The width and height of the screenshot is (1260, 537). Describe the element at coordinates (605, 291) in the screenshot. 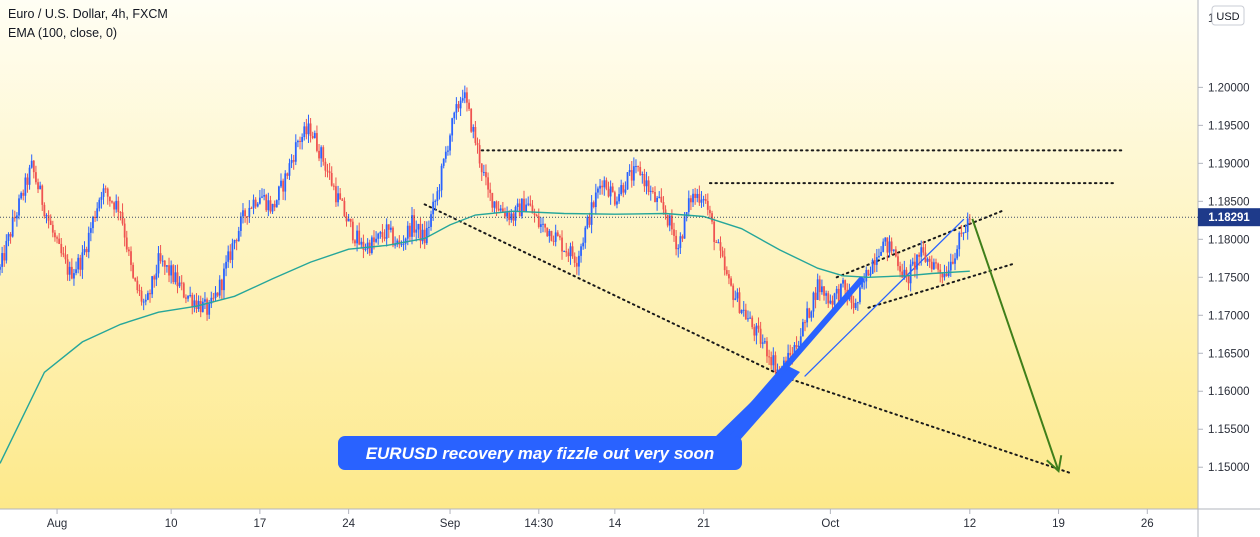

I see `channel-line` at that location.